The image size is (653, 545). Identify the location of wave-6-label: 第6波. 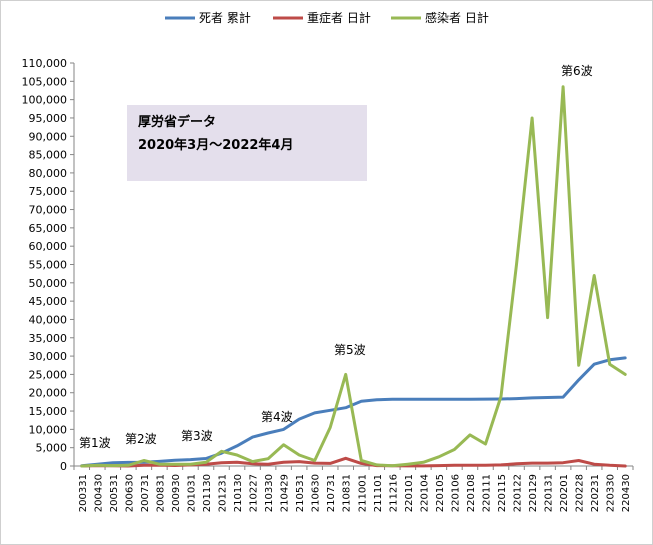
(577, 71).